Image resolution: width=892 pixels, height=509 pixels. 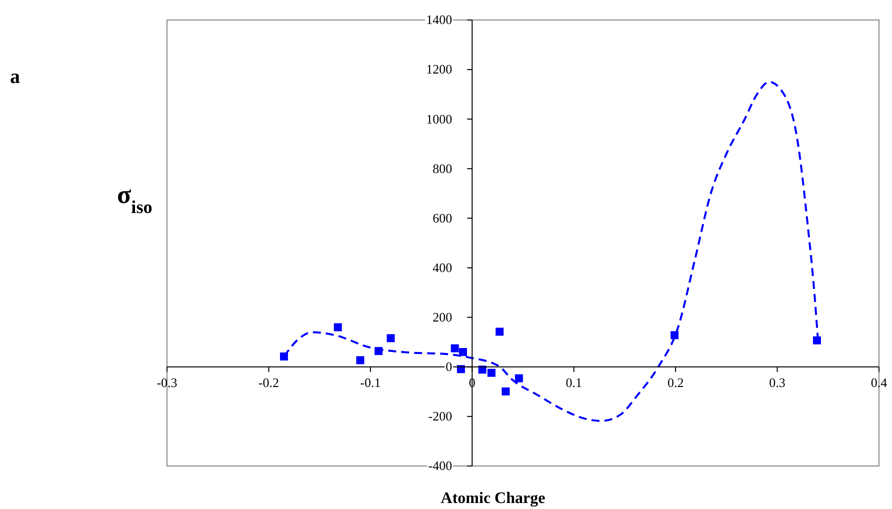 What do you see at coordinates (574, 382) in the screenshot?
I see `x-tick-label: 0.1` at bounding box center [574, 382].